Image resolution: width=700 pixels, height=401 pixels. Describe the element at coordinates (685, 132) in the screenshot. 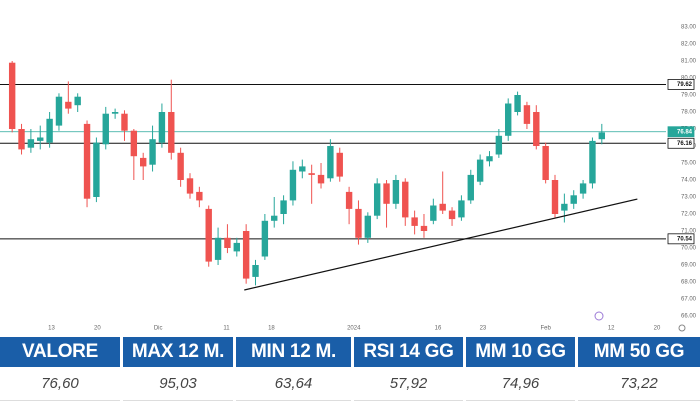

I see `level-label: 76.84` at that location.